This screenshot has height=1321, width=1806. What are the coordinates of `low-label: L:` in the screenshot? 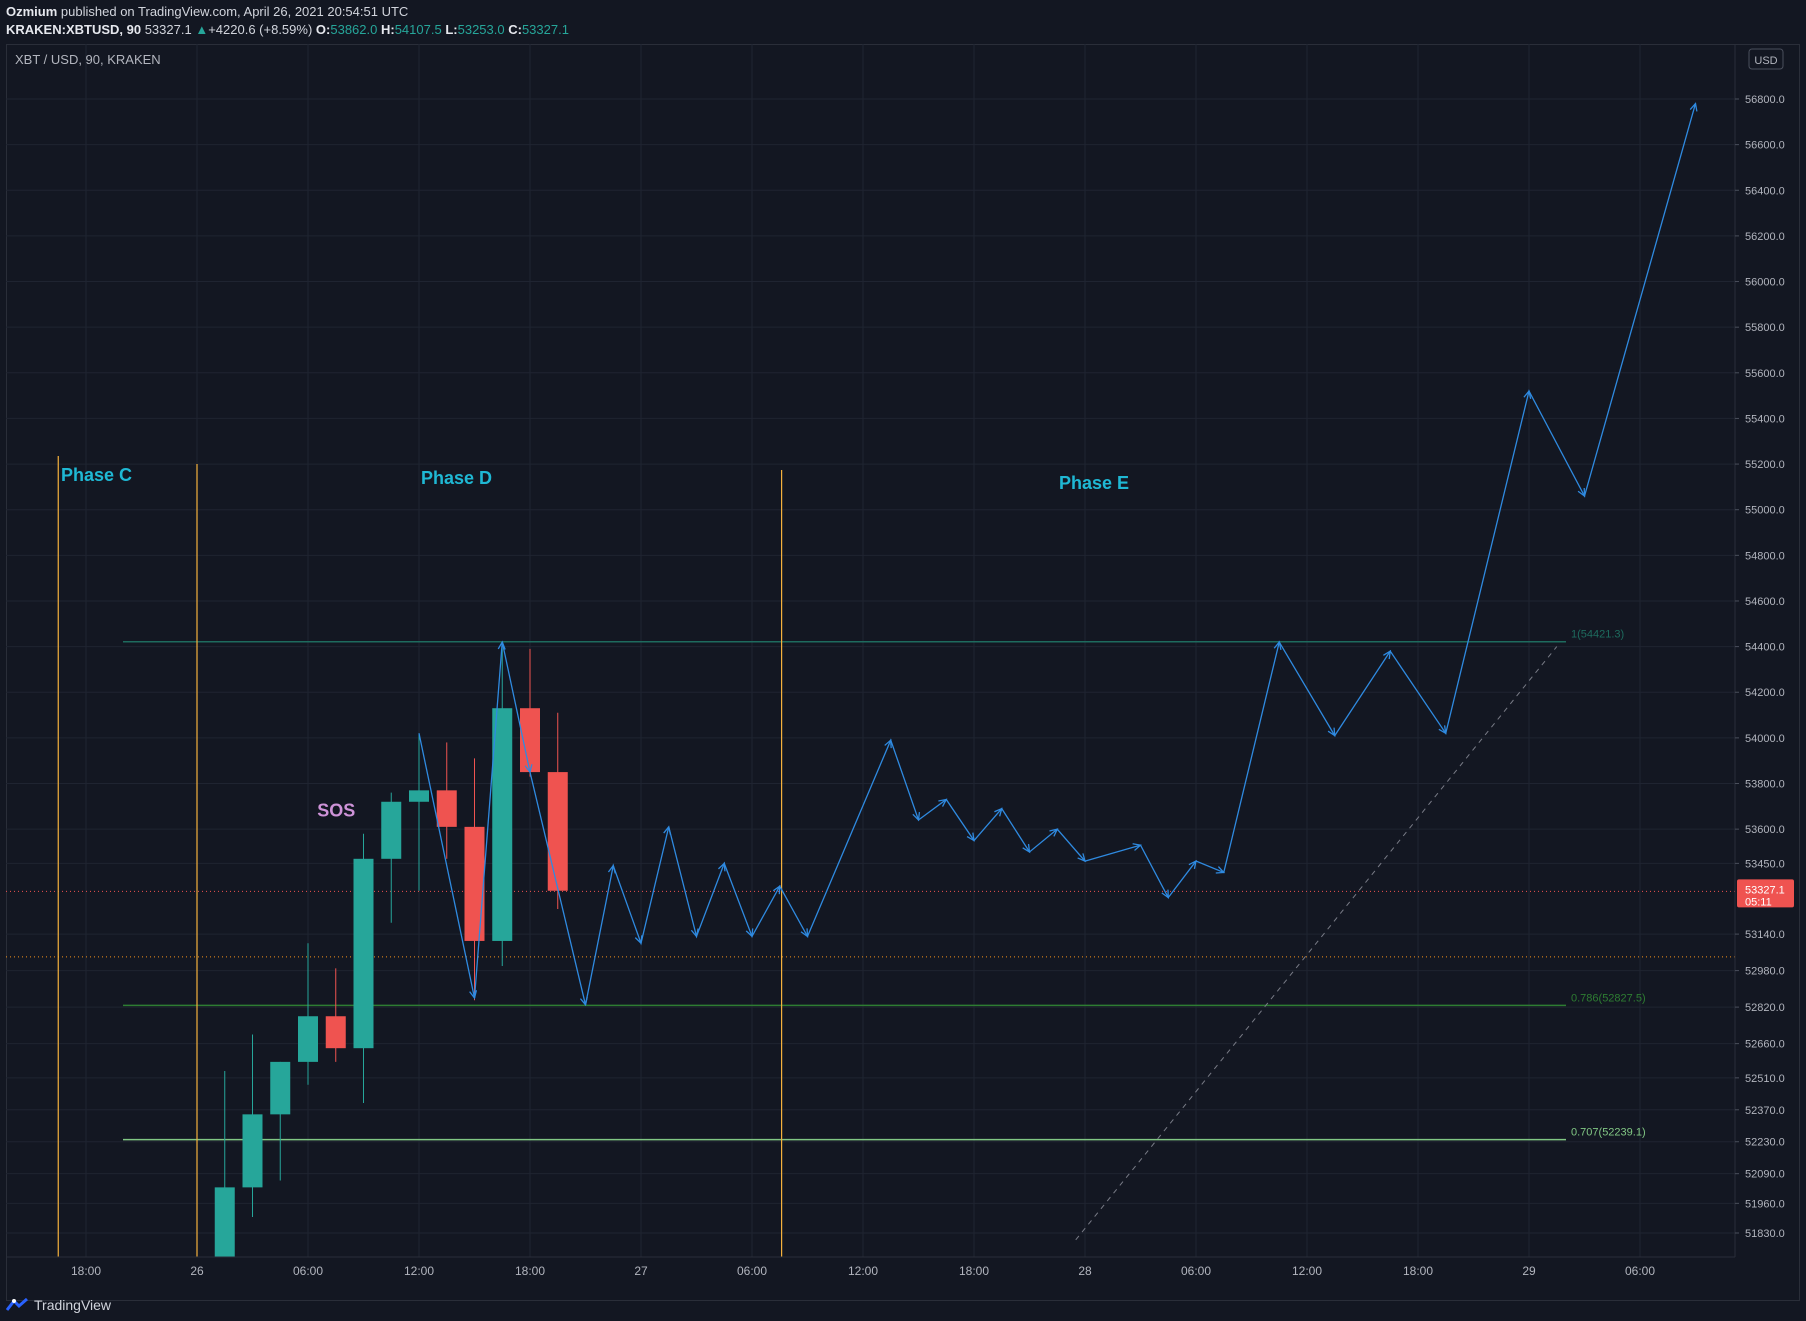 It's located at (451, 29).